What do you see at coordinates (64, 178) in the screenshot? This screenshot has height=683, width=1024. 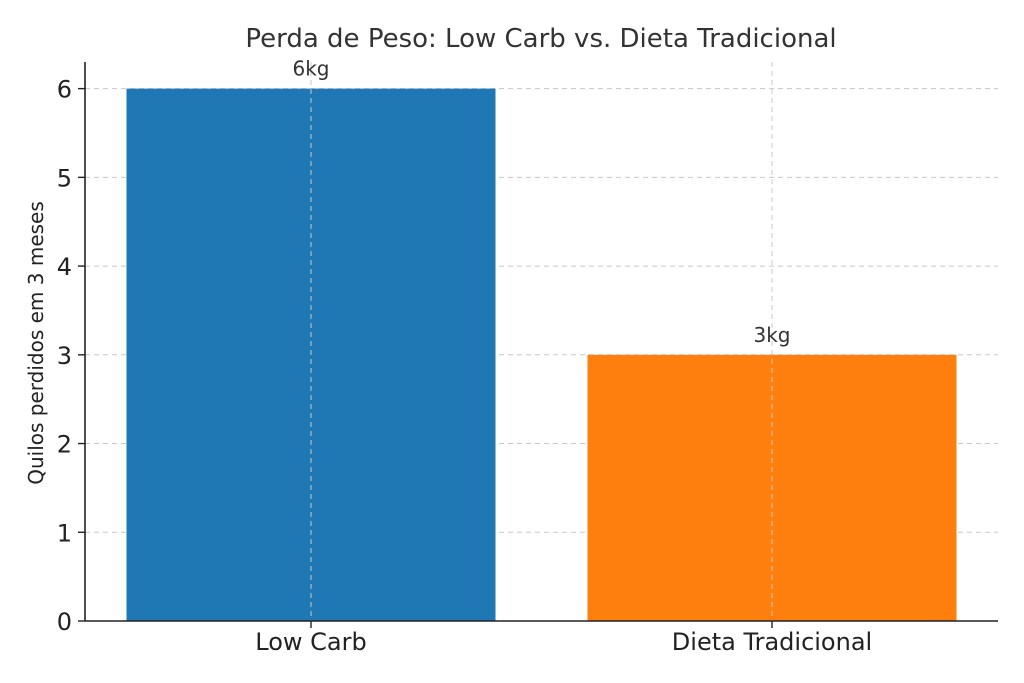 I see `y-tick-label: 5` at bounding box center [64, 178].